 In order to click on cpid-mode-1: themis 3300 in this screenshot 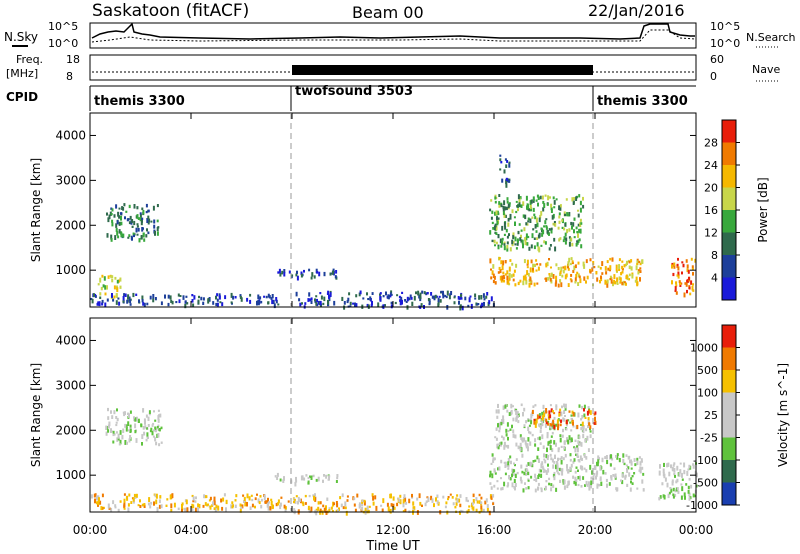, I will do `click(139, 101)`.